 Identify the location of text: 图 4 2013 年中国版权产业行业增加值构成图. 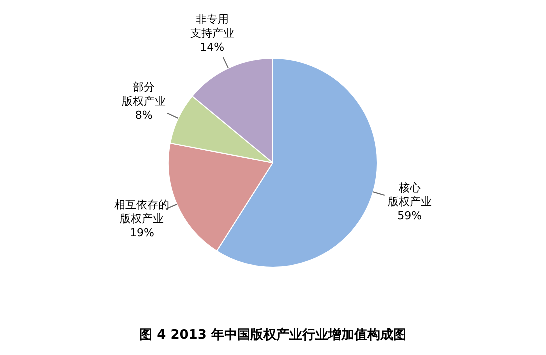
(273, 335).